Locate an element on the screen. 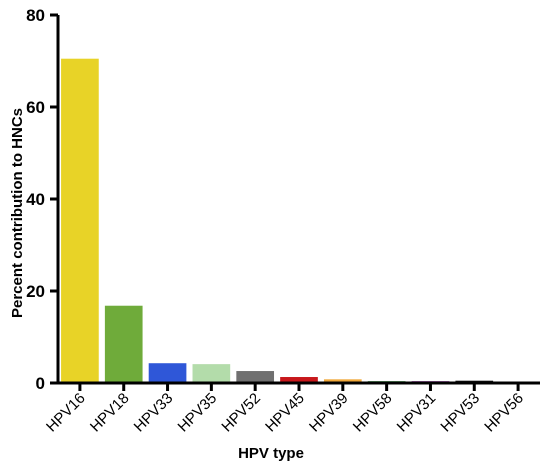  y-tick-label: 20 is located at coordinates (35, 291).